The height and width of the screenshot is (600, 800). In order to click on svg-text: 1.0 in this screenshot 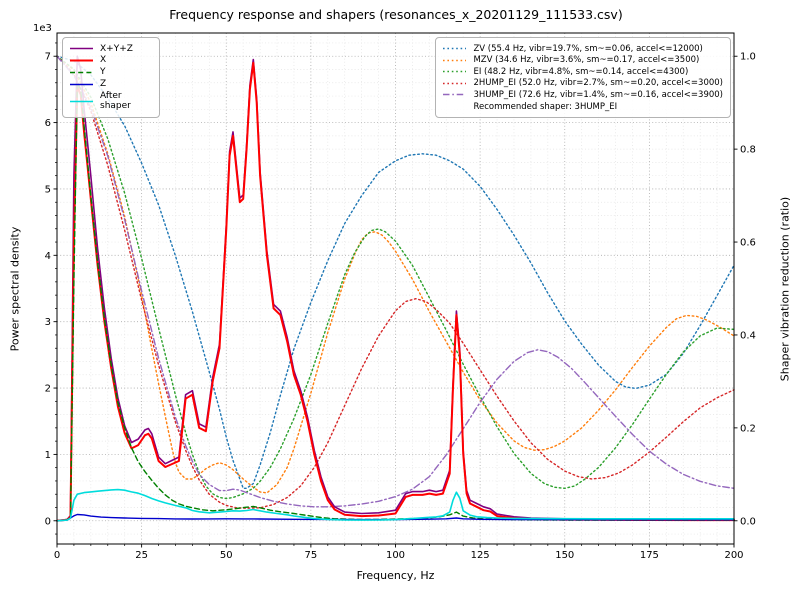, I will do `click(748, 57)`.